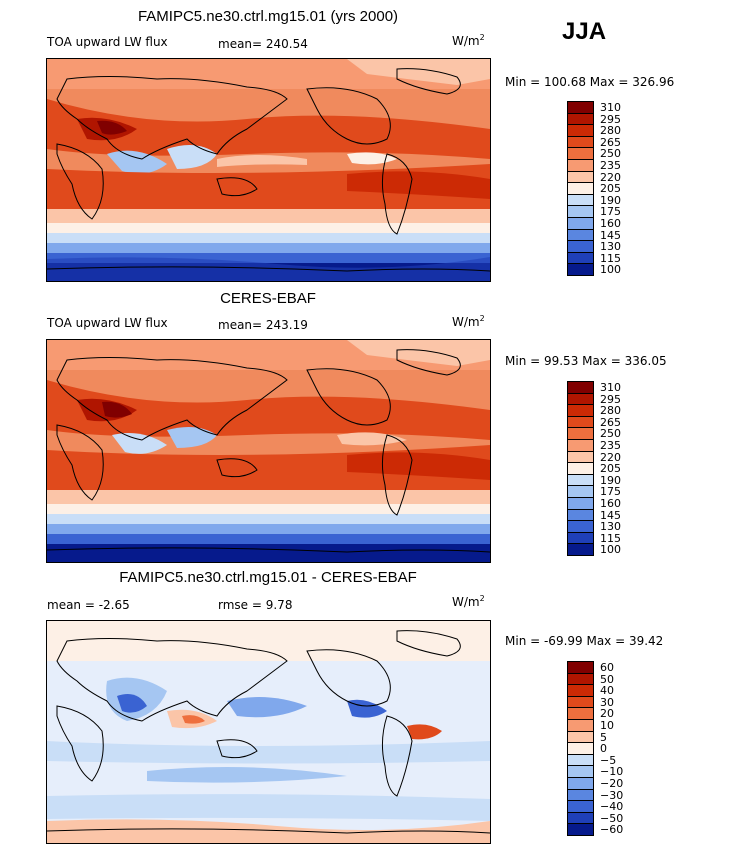 Image resolution: width=733 pixels, height=852 pixels. Describe the element at coordinates (612, 772) in the screenshot. I see `colorbar-tick-label: −10` at that location.